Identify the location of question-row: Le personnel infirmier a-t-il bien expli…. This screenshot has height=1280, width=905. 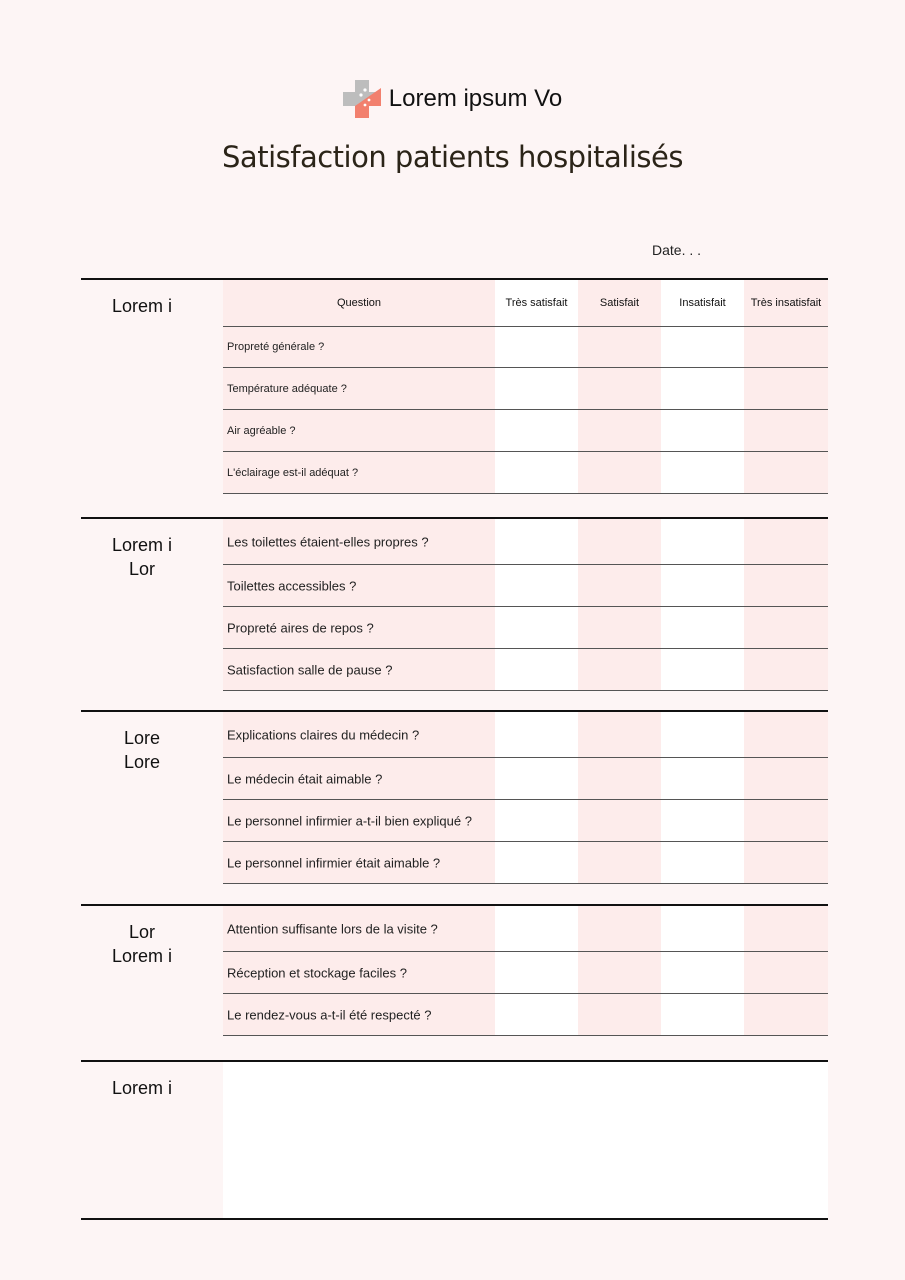
(525, 821).